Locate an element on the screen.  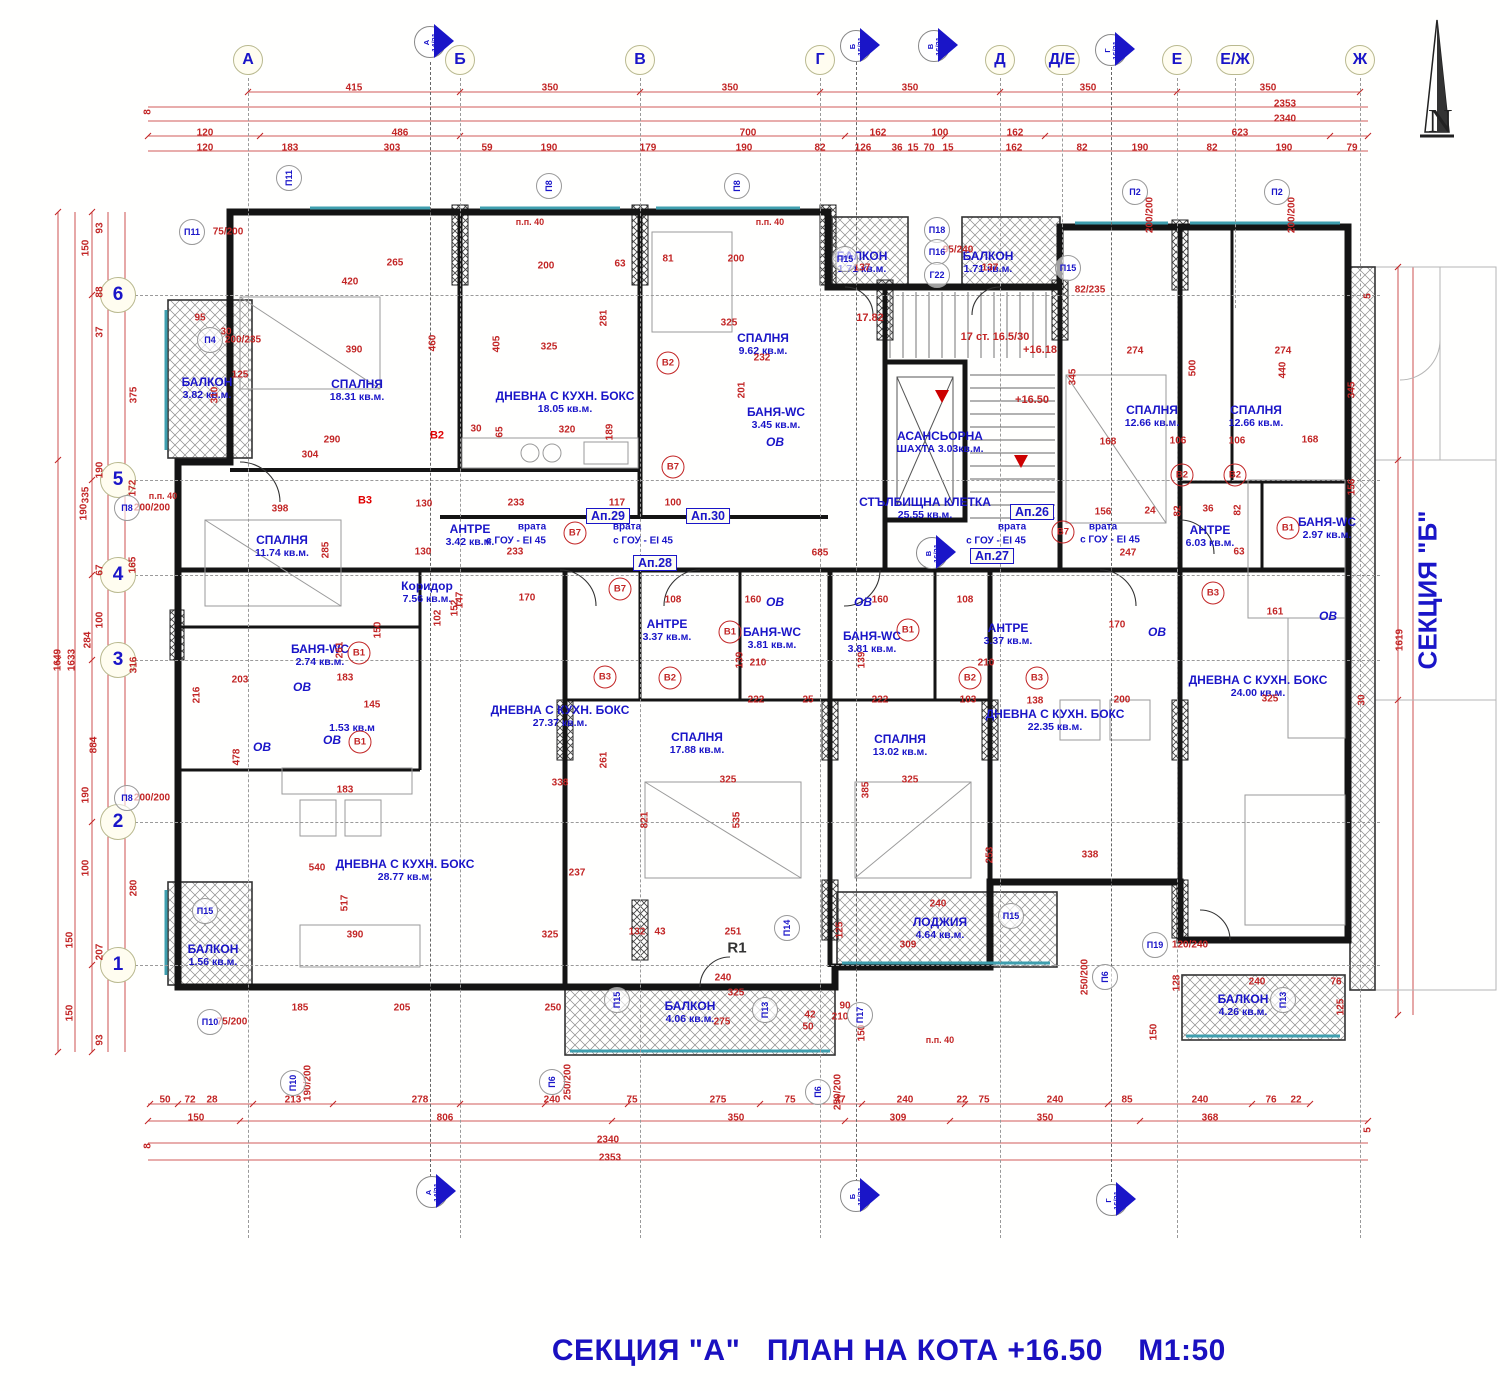
room-area: 13.02 кв.м. is located at coordinates (900, 752).